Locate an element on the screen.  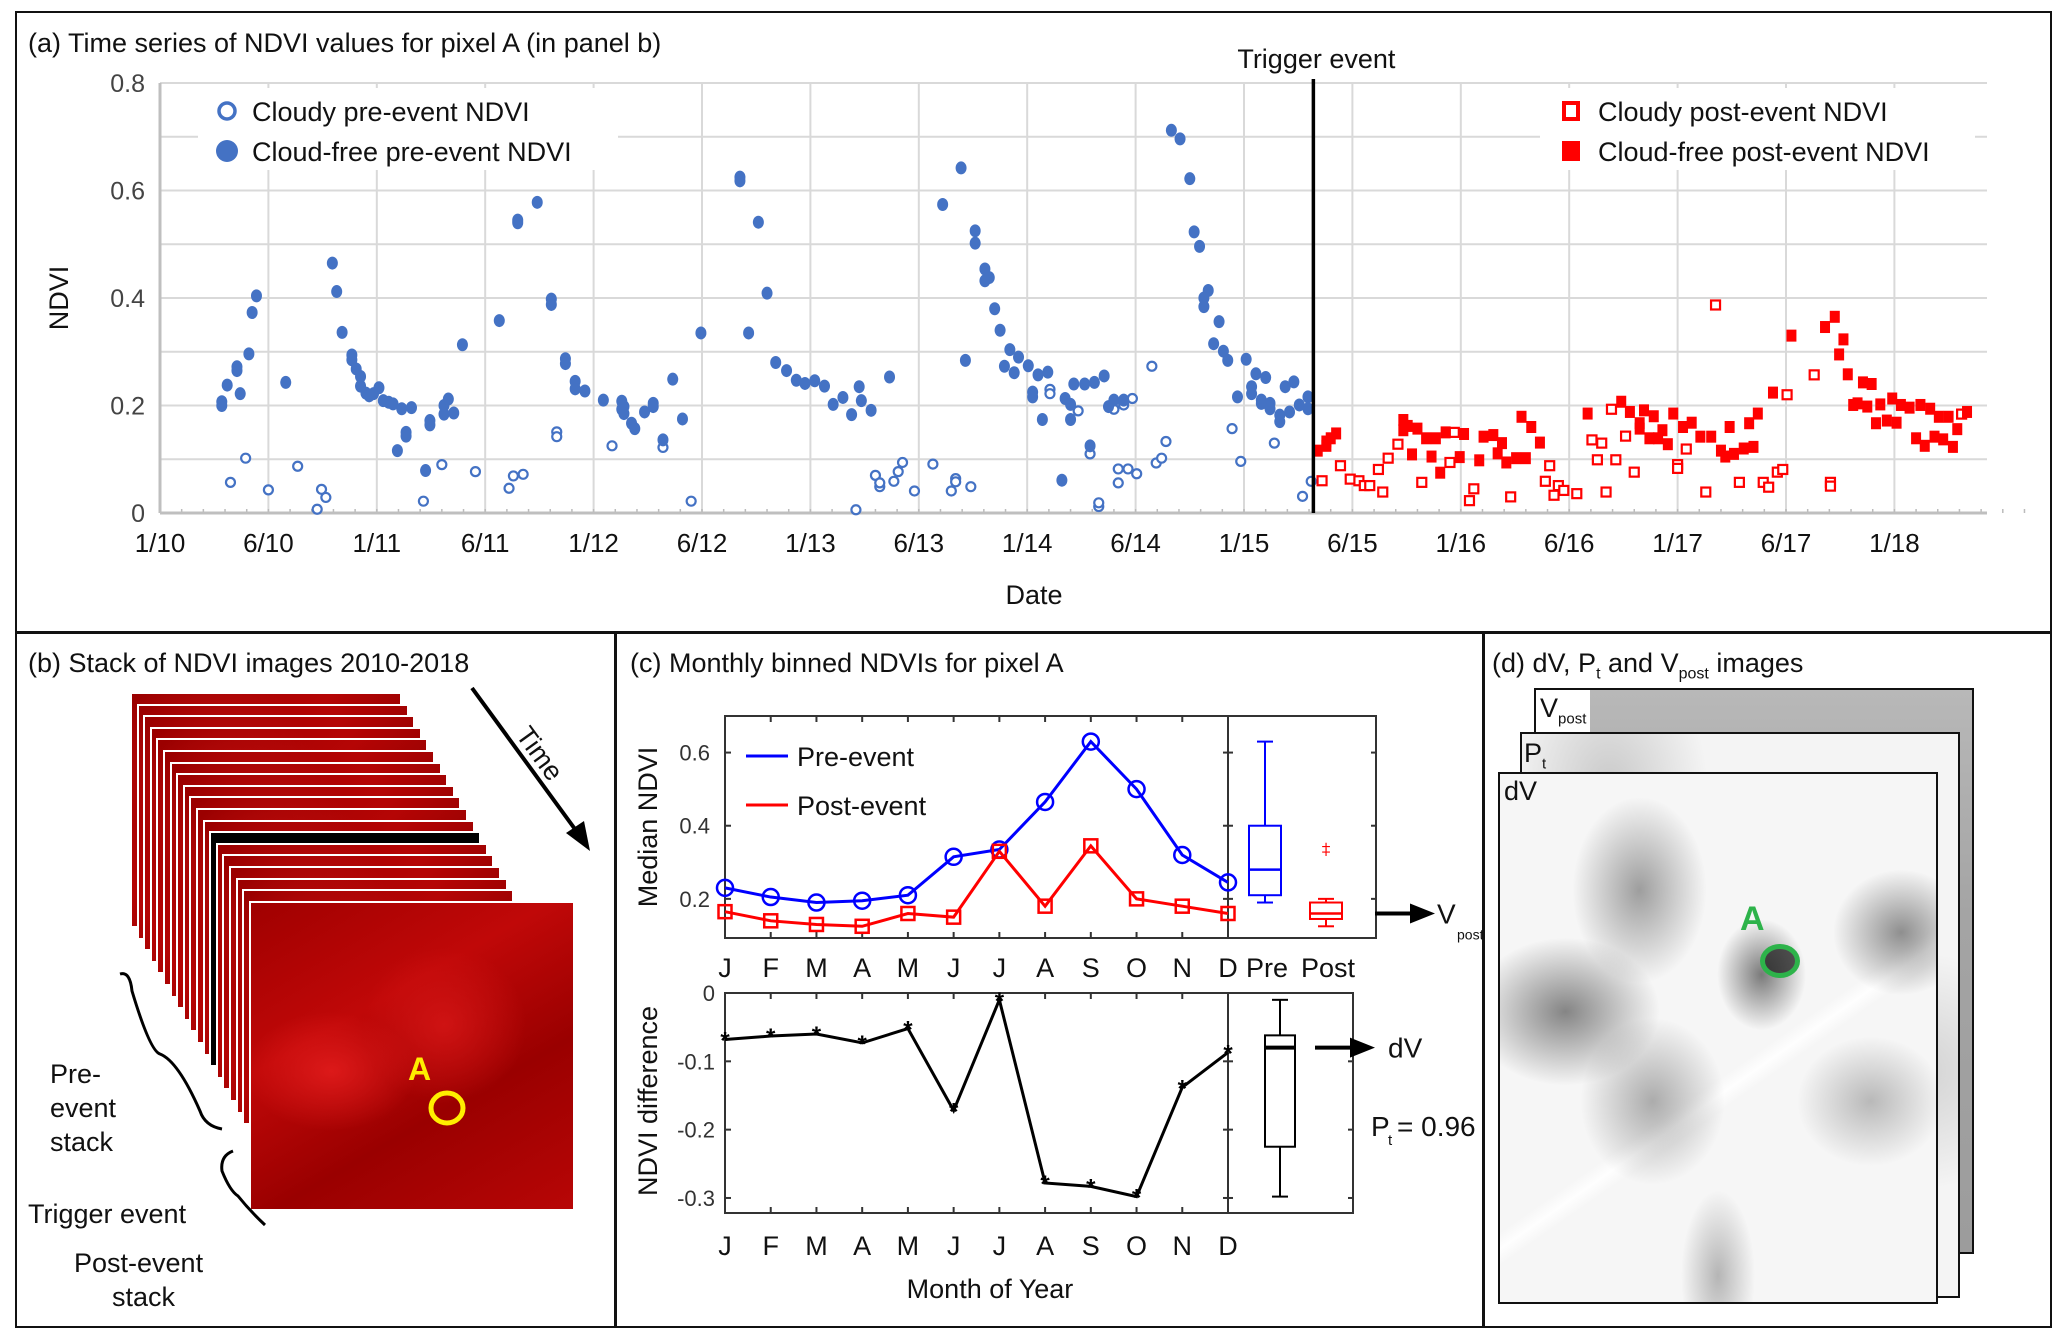
x-tick-label: 1/17 is located at coordinates (1677, 543).